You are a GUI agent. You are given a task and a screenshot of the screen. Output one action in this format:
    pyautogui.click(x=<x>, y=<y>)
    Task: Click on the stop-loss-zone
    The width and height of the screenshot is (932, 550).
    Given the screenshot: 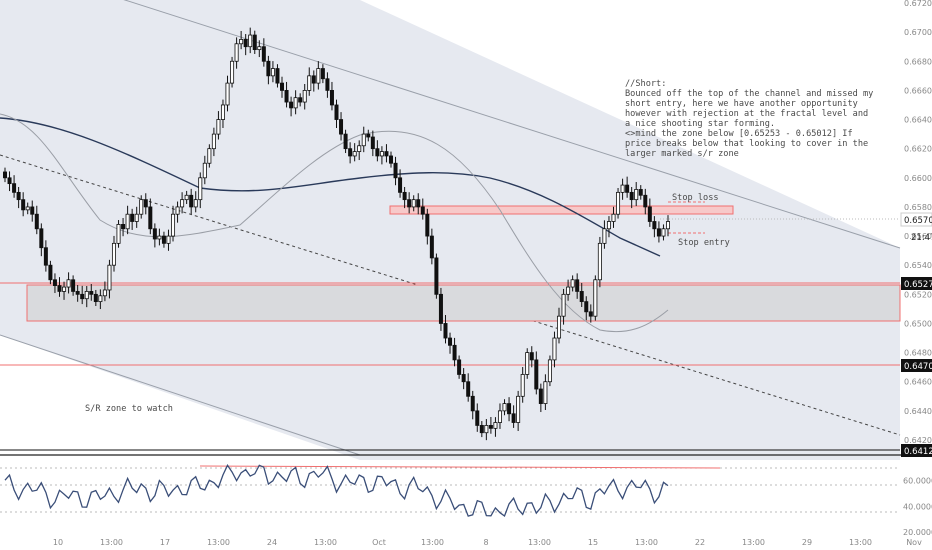 What is the action you would take?
    pyautogui.click(x=561, y=210)
    